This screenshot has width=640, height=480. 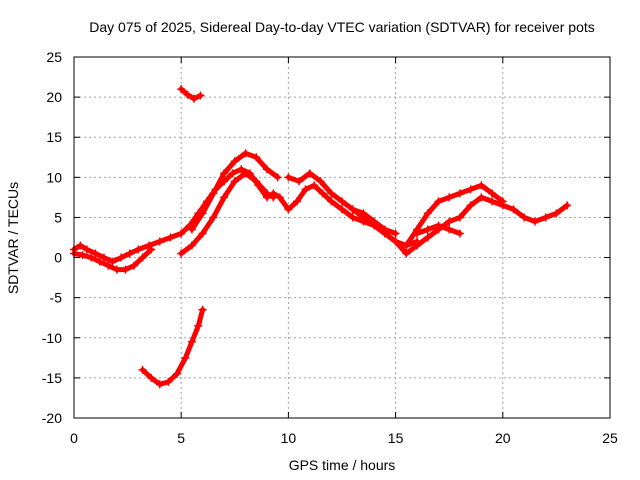 I want to click on x-tick-label: 10, so click(x=289, y=438).